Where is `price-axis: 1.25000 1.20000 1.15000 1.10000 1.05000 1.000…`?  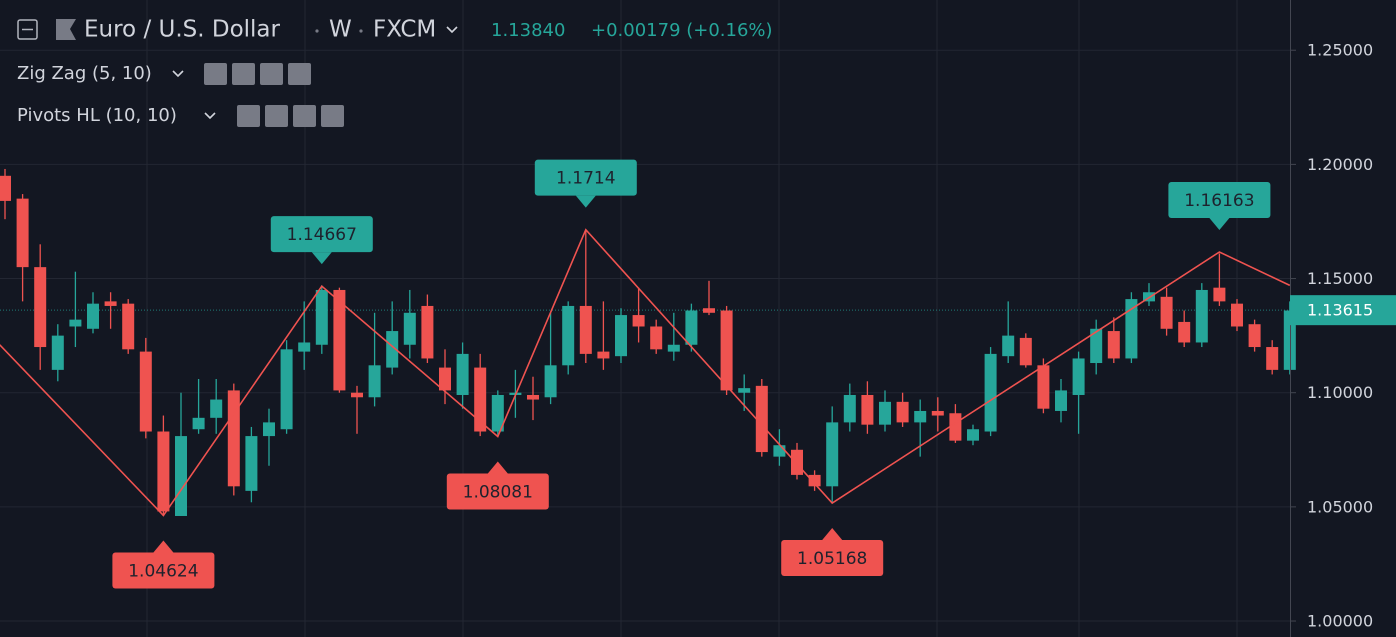 price-axis: 1.25000 1.20000 1.15000 1.10000 1.05000 1.000… is located at coordinates (1343, 336).